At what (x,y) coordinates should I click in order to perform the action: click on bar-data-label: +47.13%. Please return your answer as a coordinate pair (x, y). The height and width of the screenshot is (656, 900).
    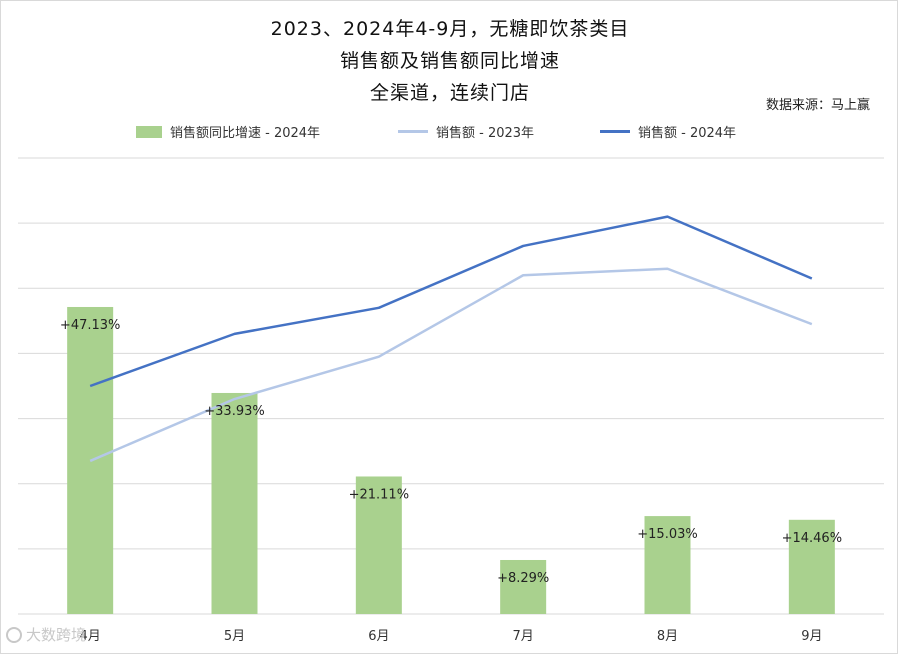
    Looking at the image, I should click on (90, 325).